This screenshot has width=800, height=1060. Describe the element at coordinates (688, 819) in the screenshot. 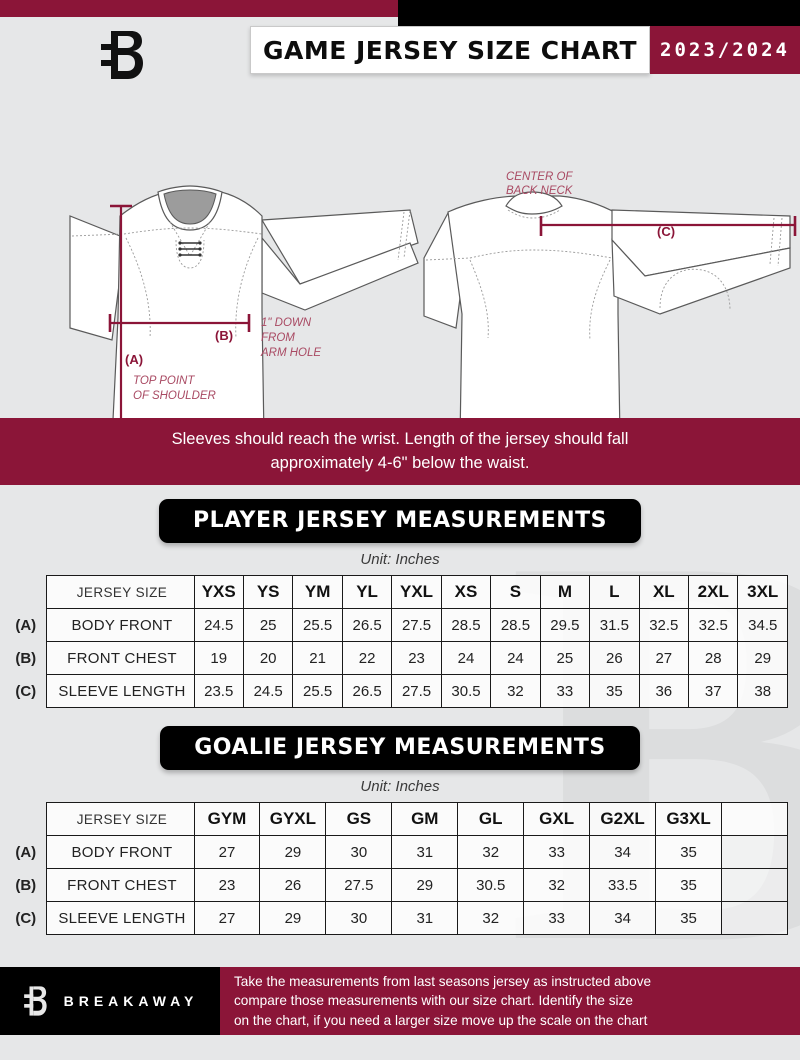

I see `size-header-g3xl: G3XL` at that location.